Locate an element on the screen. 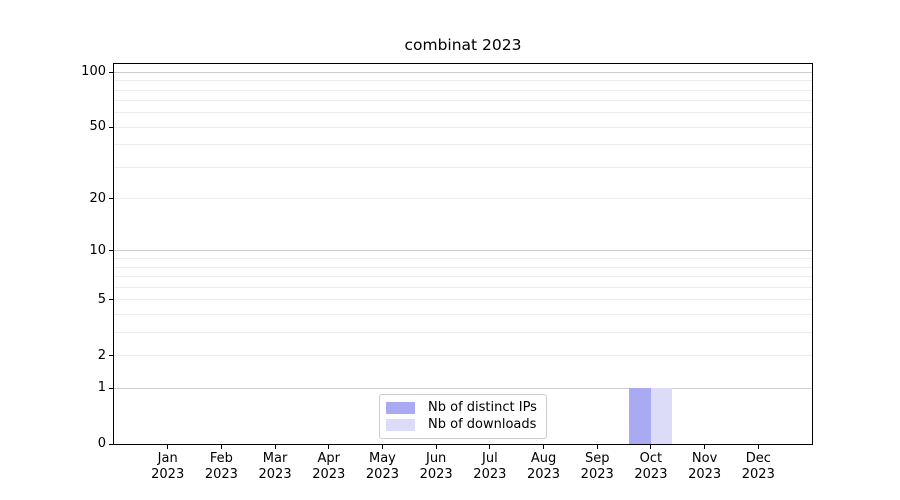  x-tick-label: Jul 2023 is located at coordinates (490, 467).